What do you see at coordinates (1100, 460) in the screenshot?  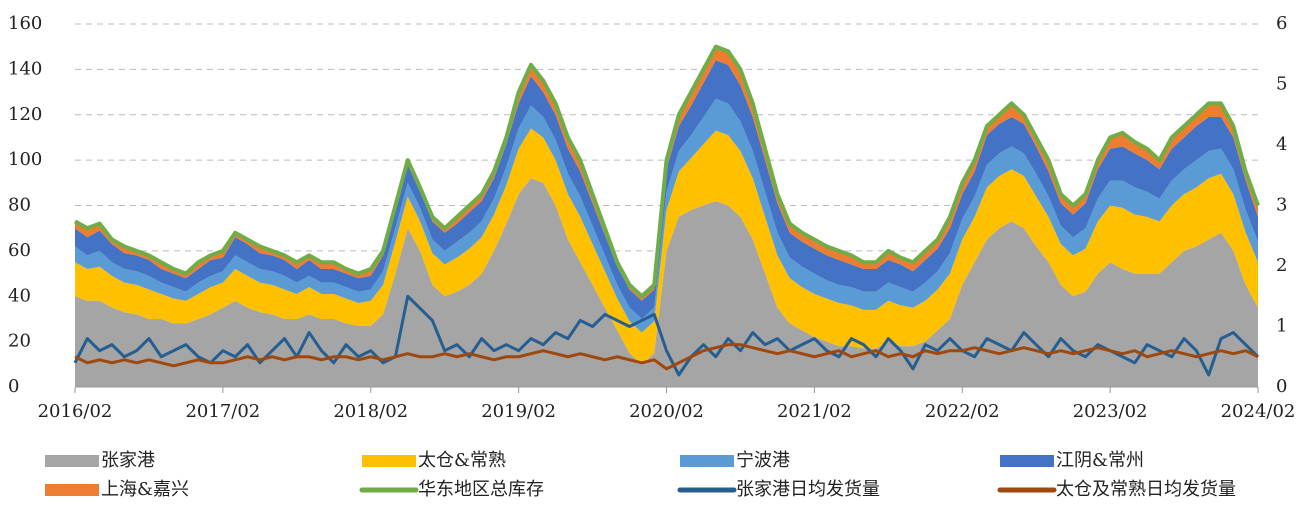 I see `legend-label: 江阴&常州` at bounding box center [1100, 460].